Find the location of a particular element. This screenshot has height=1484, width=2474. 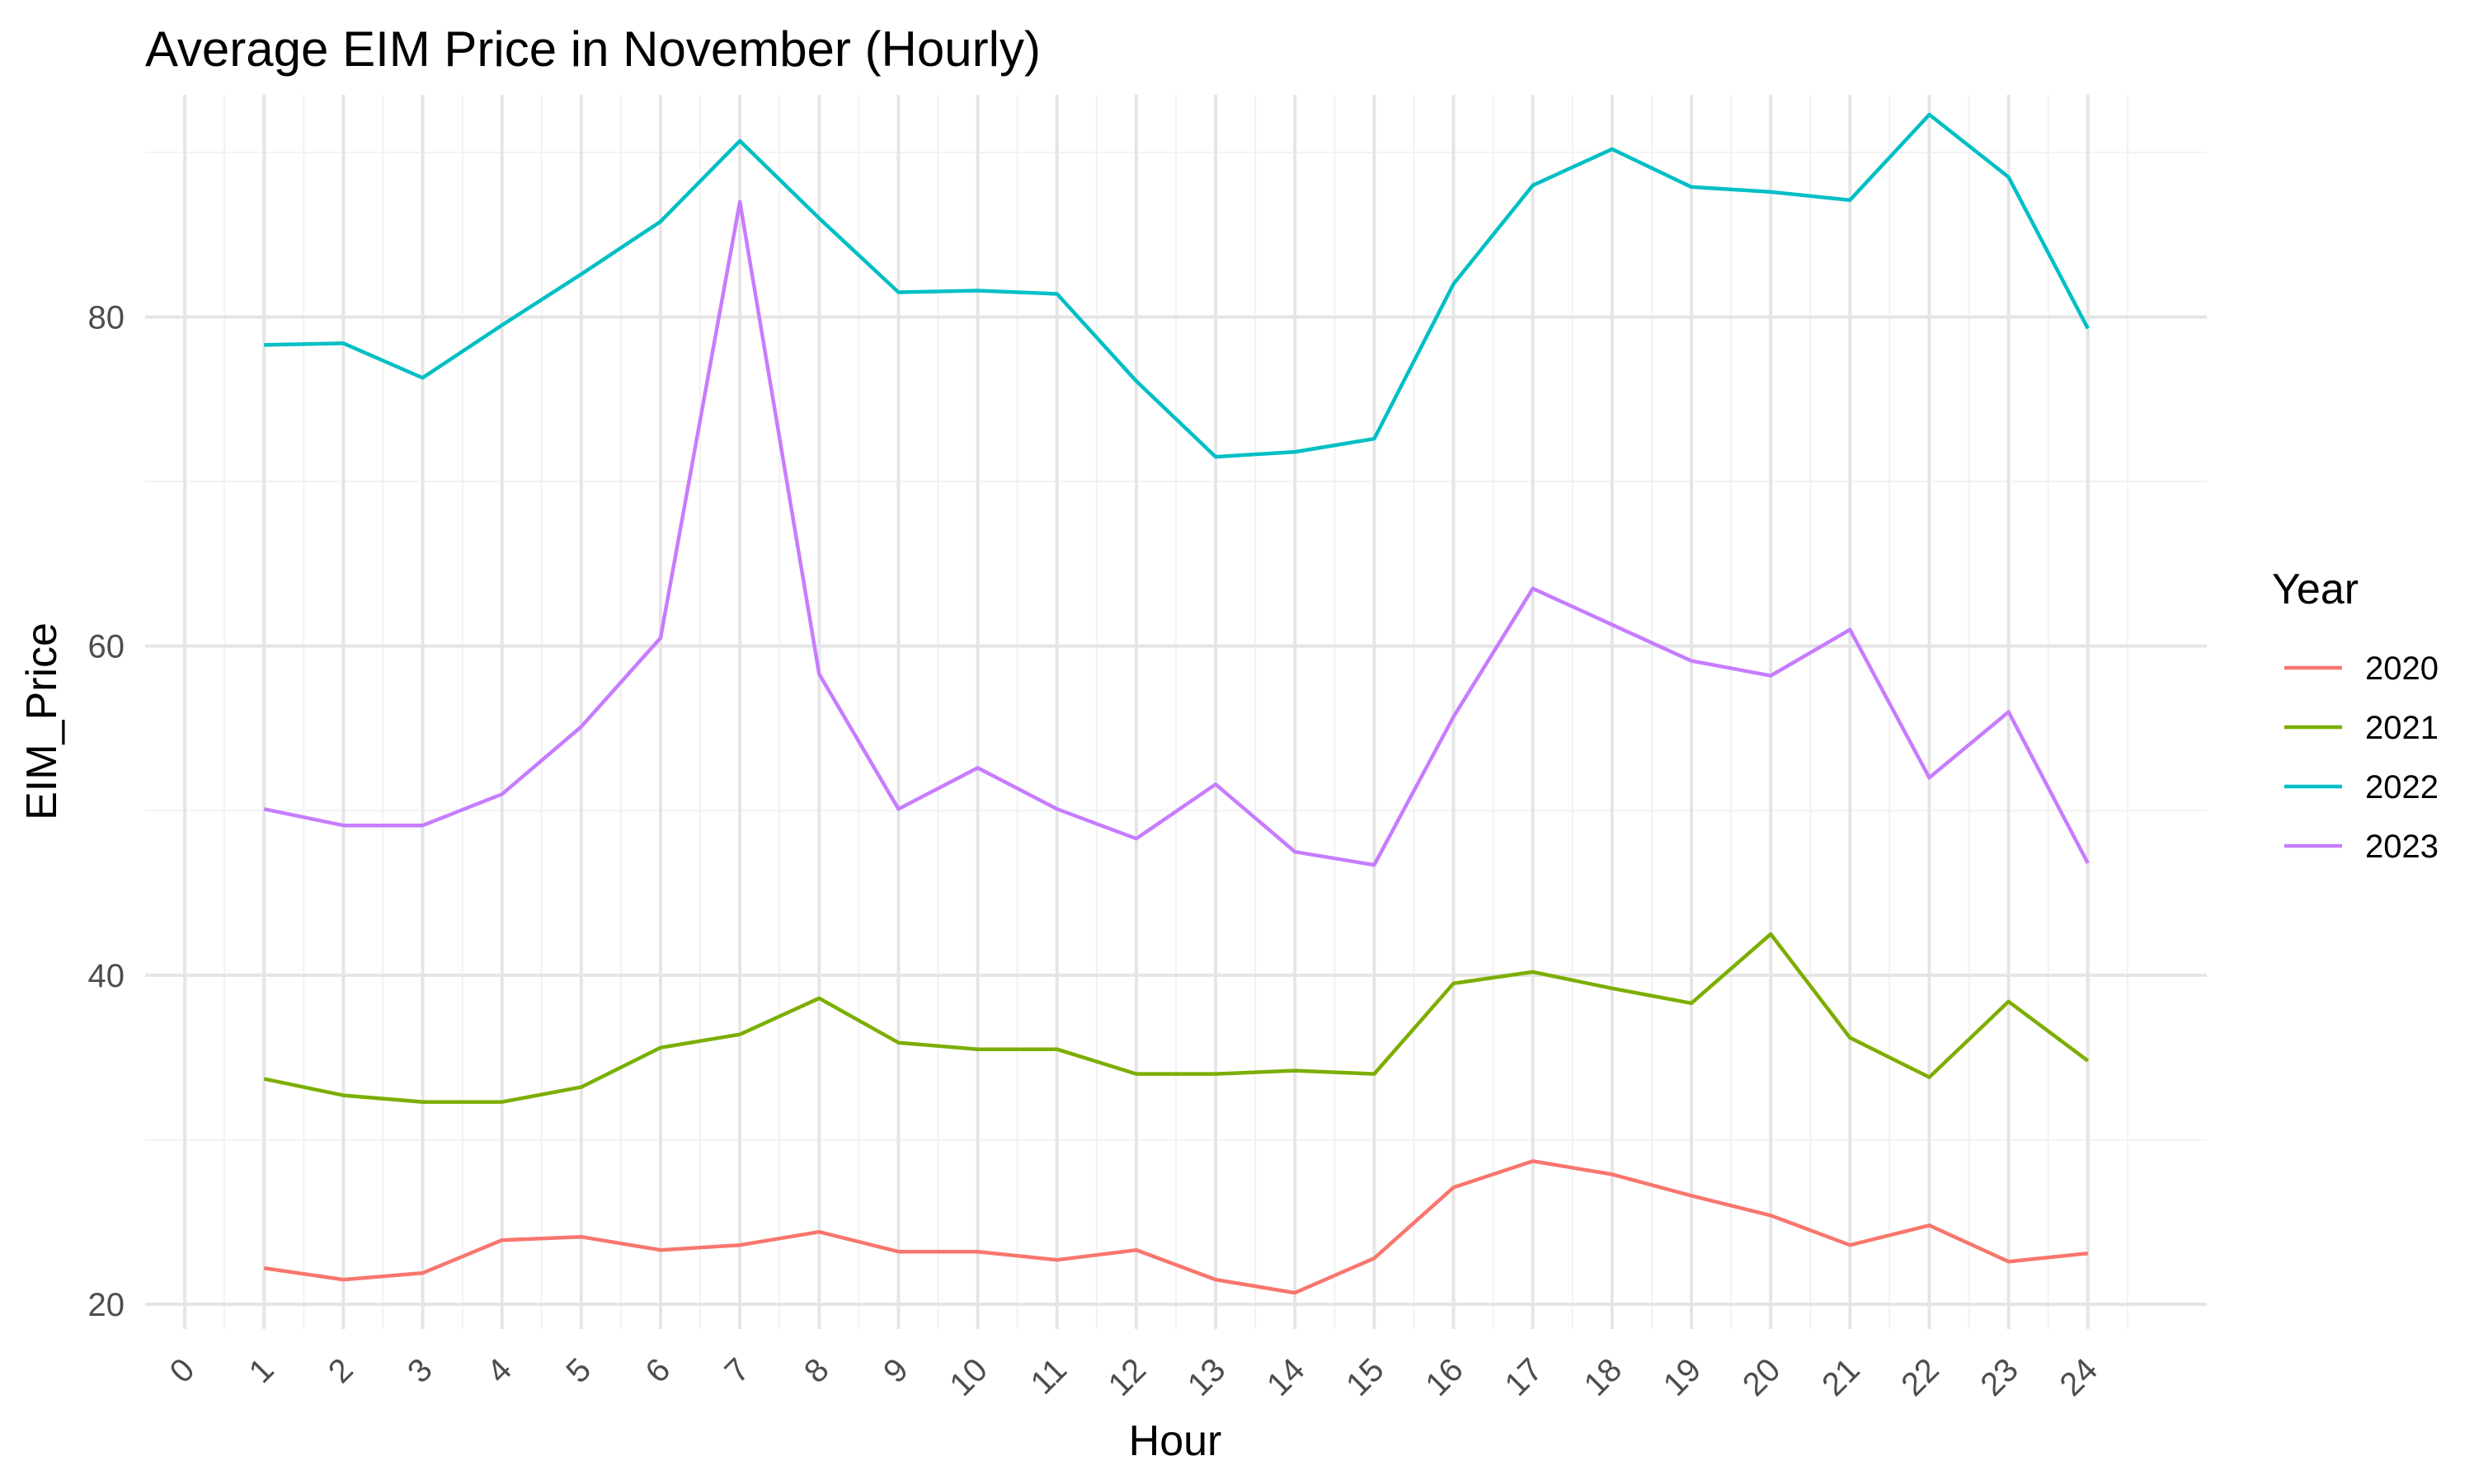

y-tick-label: 80 is located at coordinates (106, 317).